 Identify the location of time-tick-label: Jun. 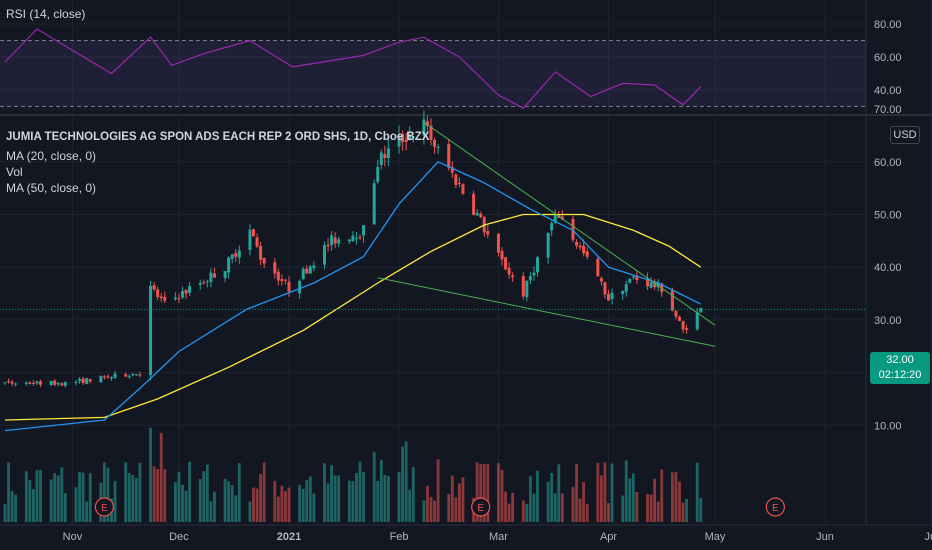
(825, 537).